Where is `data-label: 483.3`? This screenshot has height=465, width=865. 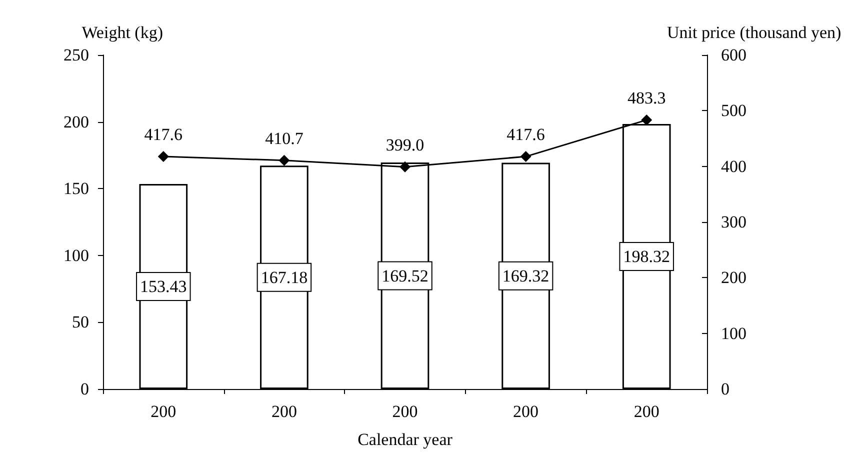
data-label: 483.3 is located at coordinates (646, 98).